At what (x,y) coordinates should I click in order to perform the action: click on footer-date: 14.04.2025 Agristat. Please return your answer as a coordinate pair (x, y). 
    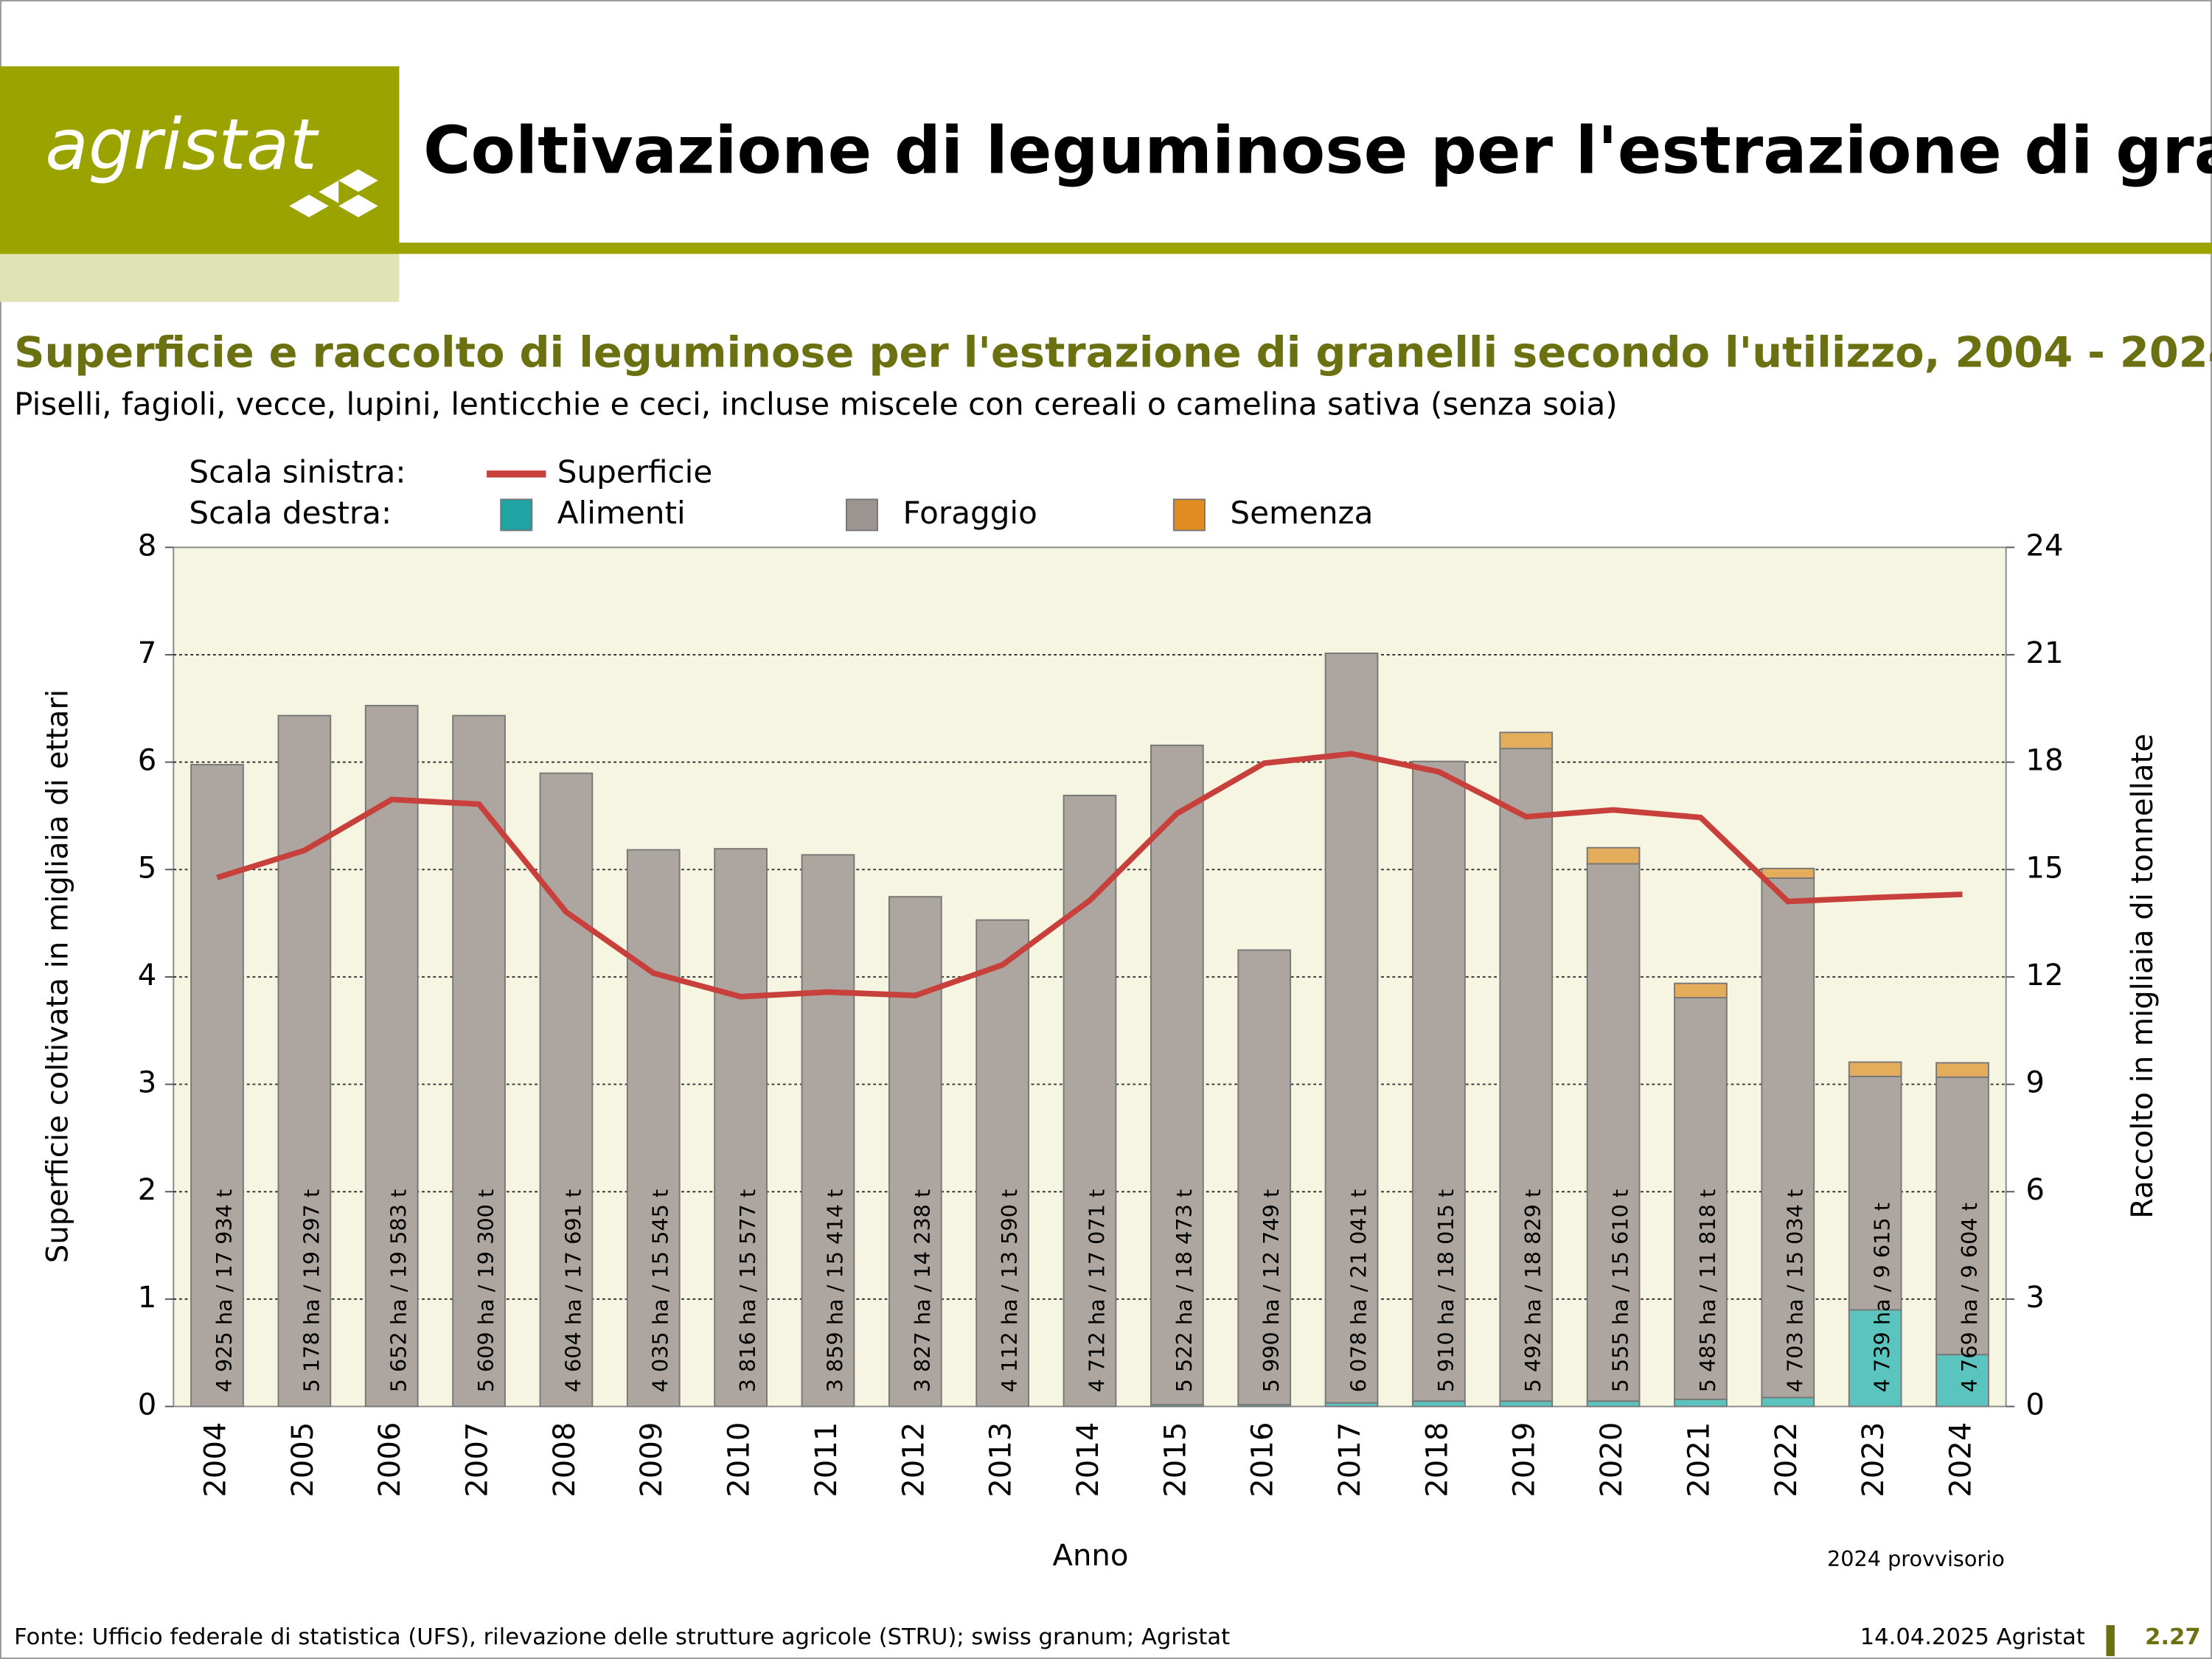
    Looking at the image, I should click on (1972, 1637).